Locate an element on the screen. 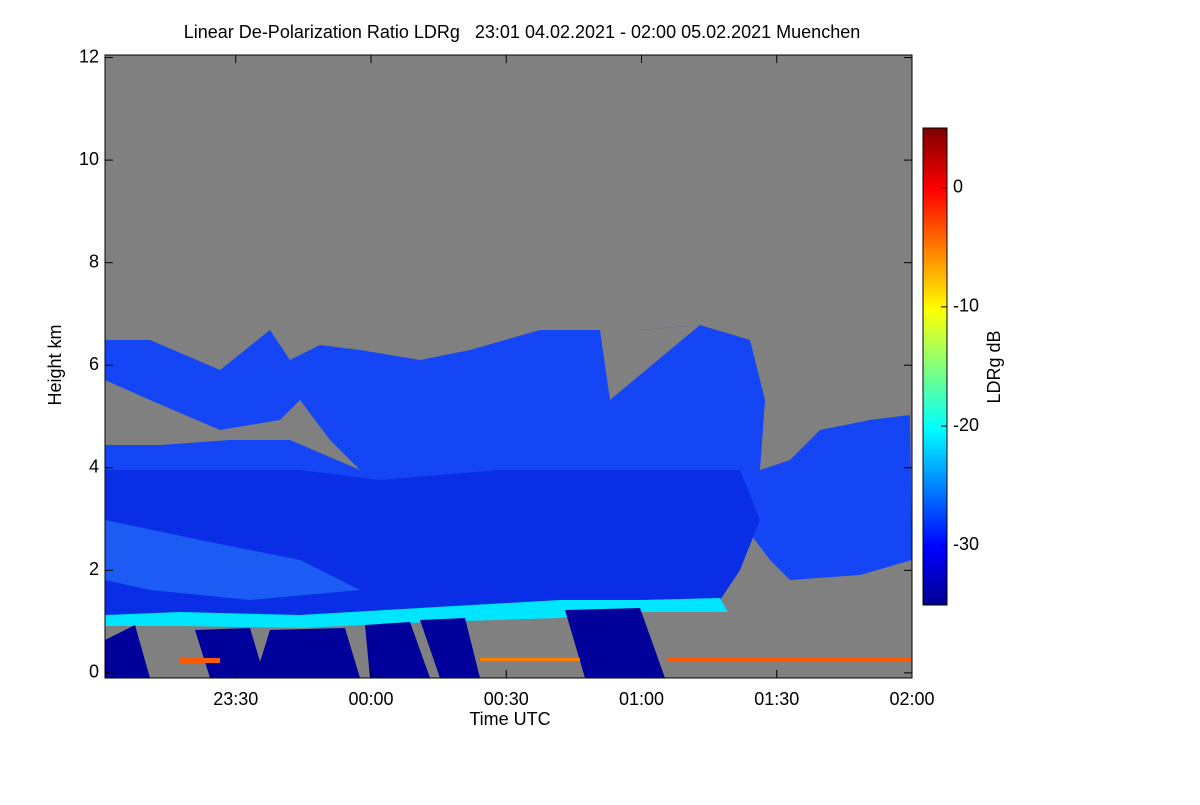 Image resolution: width=1200 pixels, height=805 pixels. colorbar-tick-label: -20 is located at coordinates (966, 425).